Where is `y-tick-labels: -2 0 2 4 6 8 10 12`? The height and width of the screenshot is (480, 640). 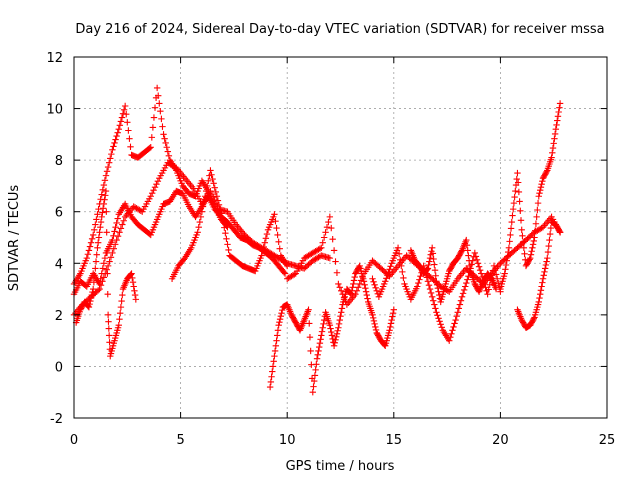 y-tick-labels: -2 0 2 4 6 8 10 12 is located at coordinates (54, 239).